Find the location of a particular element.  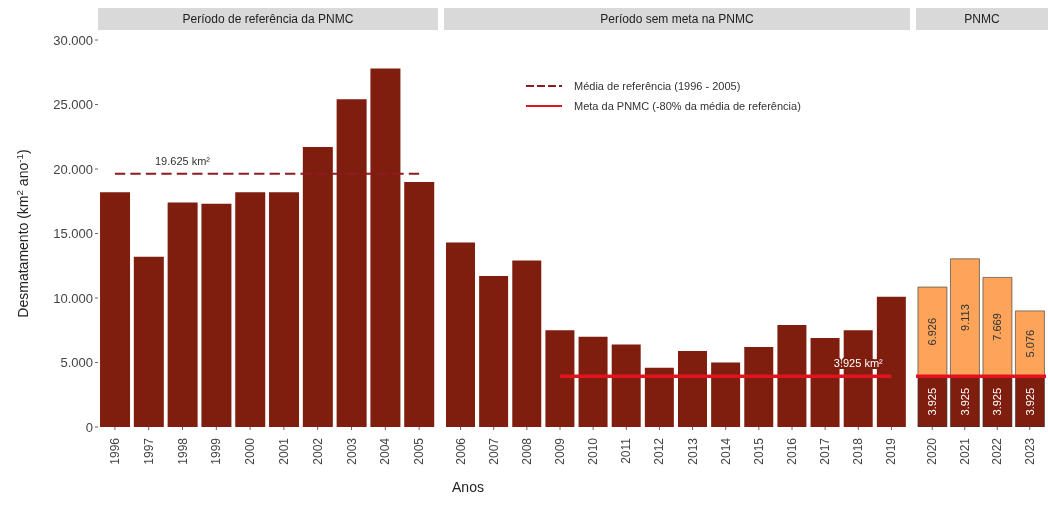

x-tick-label: 2002 is located at coordinates (317, 451).